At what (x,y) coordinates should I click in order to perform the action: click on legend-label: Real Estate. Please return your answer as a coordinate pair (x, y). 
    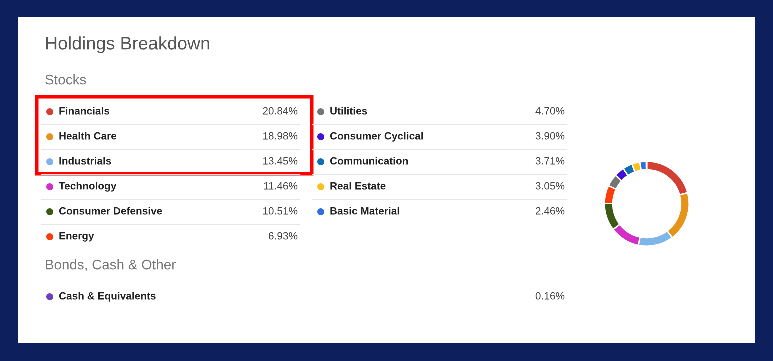
    Looking at the image, I should click on (358, 186).